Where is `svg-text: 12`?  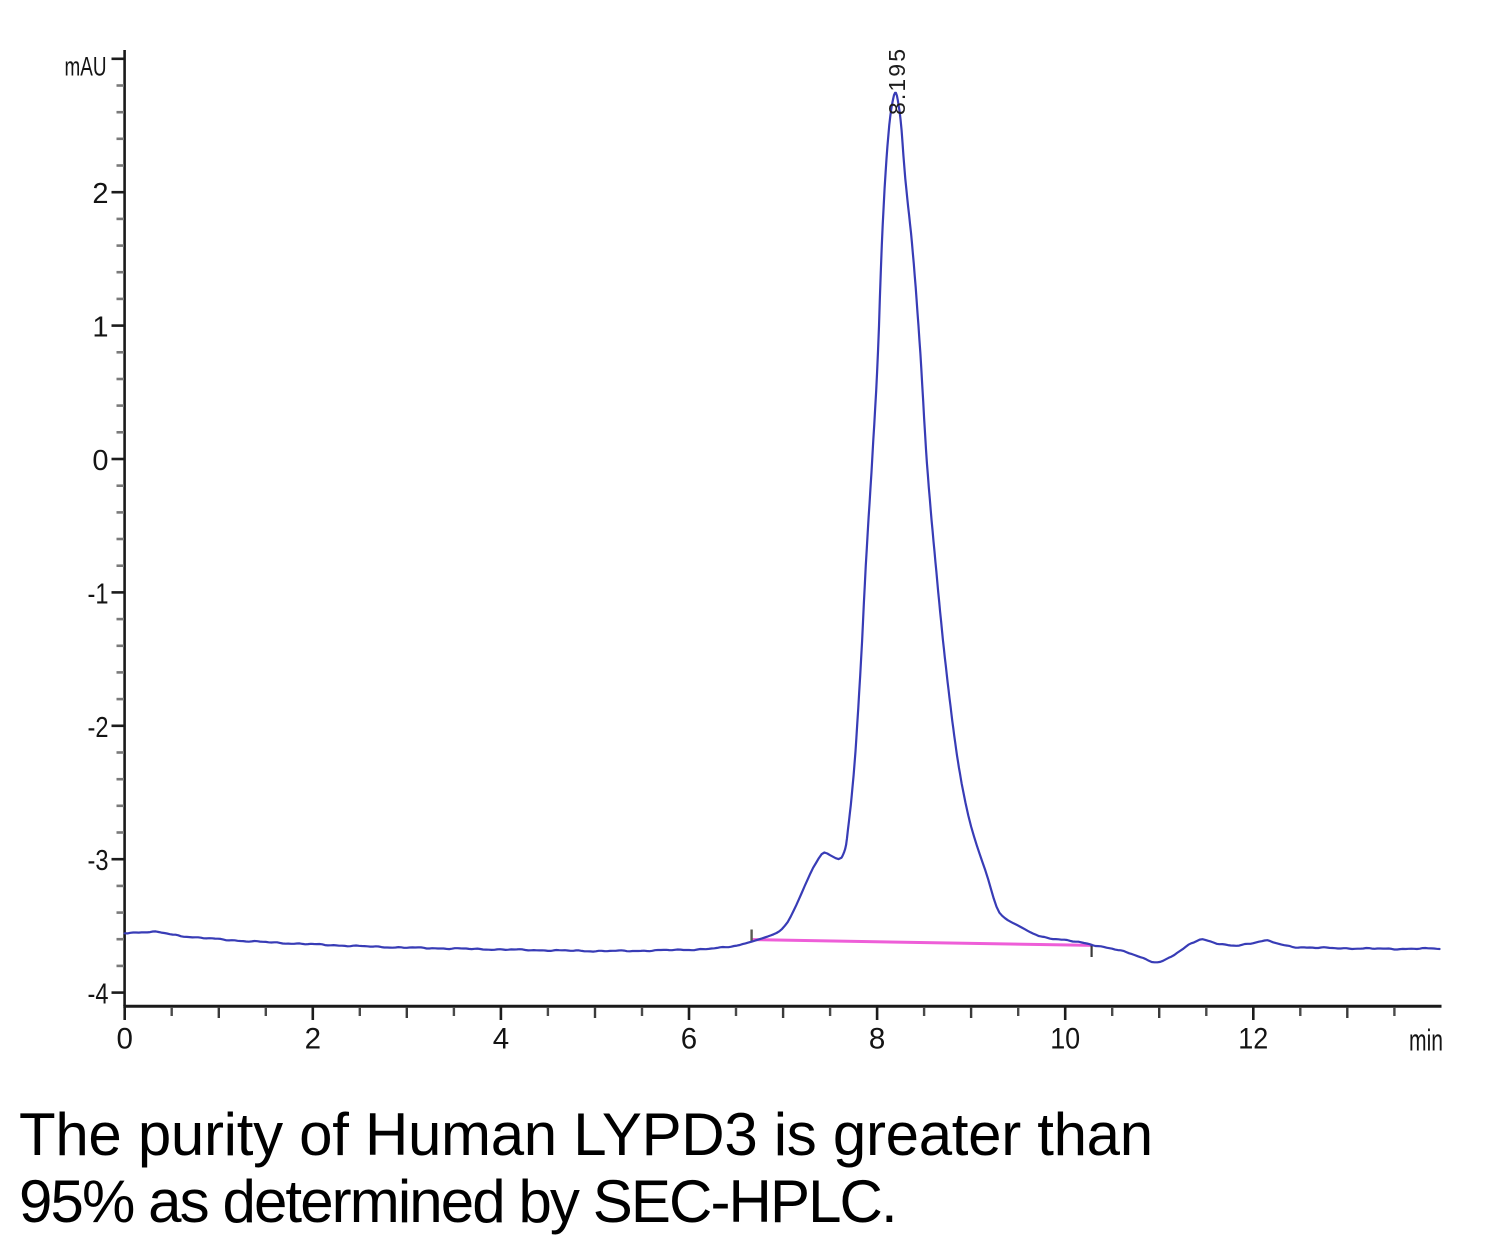
svg-text: 12 is located at coordinates (1253, 1039).